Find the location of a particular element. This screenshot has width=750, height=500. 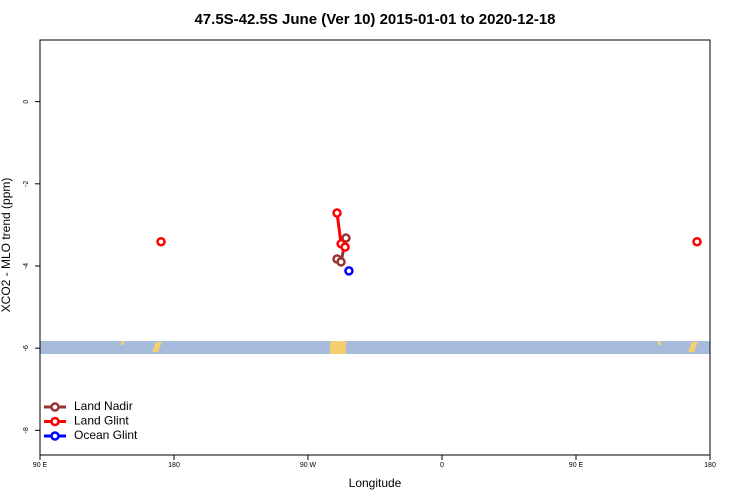

map-strip is located at coordinates (375, 347).